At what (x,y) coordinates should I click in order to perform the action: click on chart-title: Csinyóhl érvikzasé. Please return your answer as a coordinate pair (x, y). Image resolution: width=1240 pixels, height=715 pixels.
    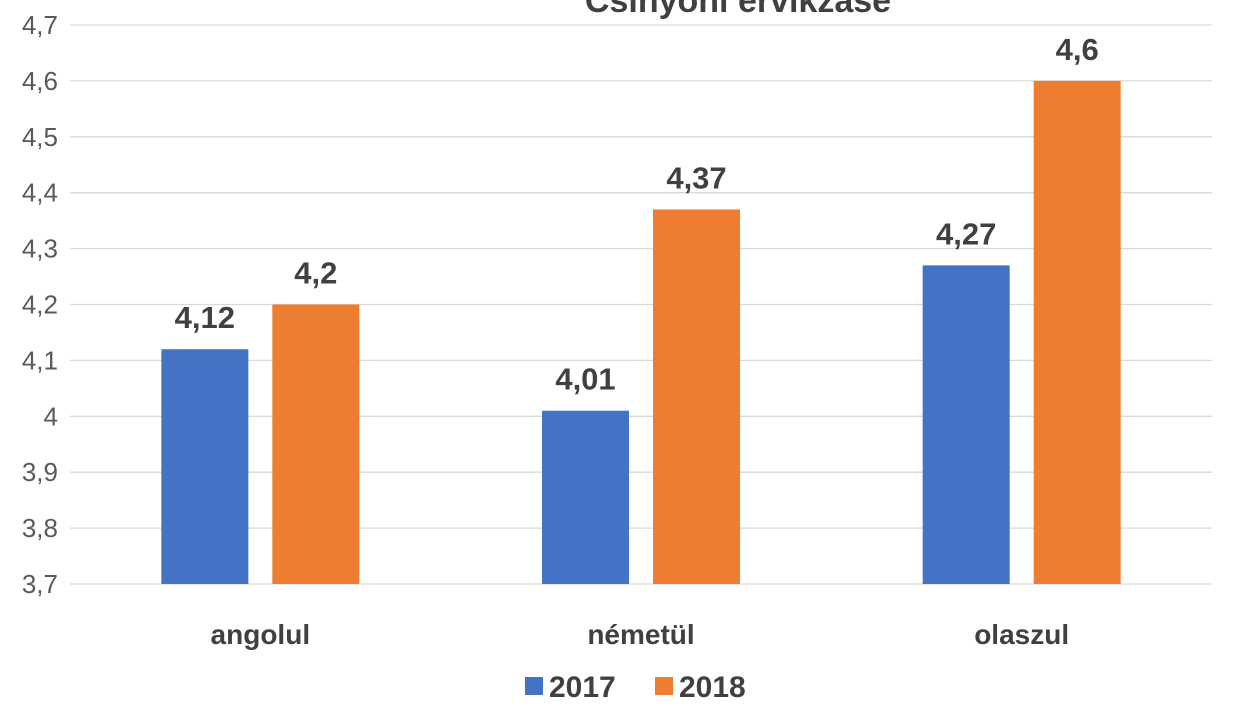
    Looking at the image, I should click on (738, 10).